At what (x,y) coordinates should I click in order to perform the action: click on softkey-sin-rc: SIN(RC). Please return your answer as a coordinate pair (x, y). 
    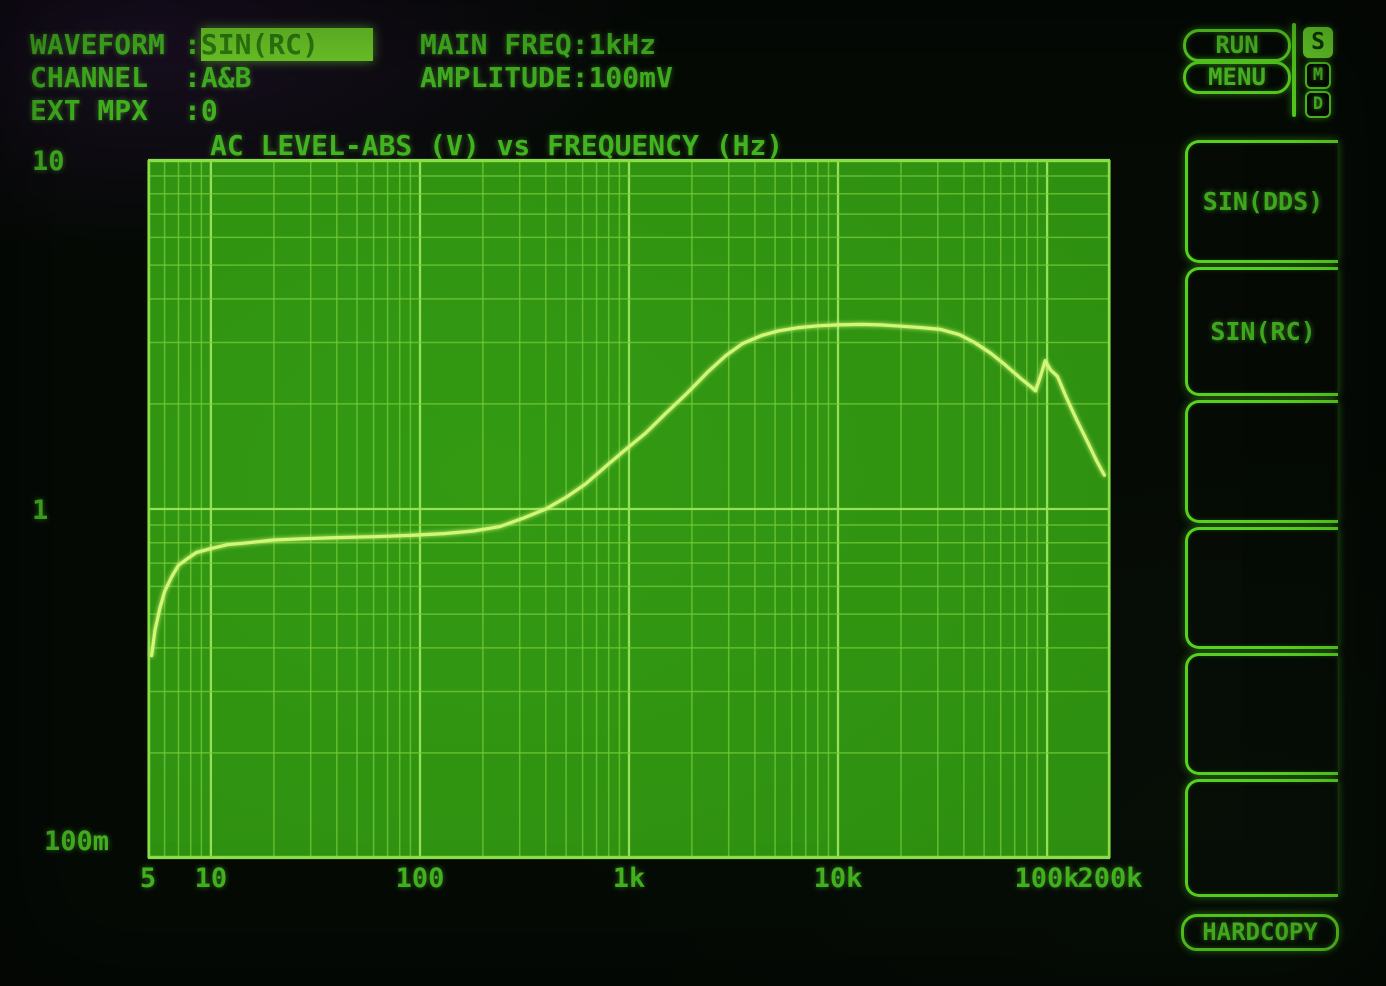
    Looking at the image, I should click on (1261, 331).